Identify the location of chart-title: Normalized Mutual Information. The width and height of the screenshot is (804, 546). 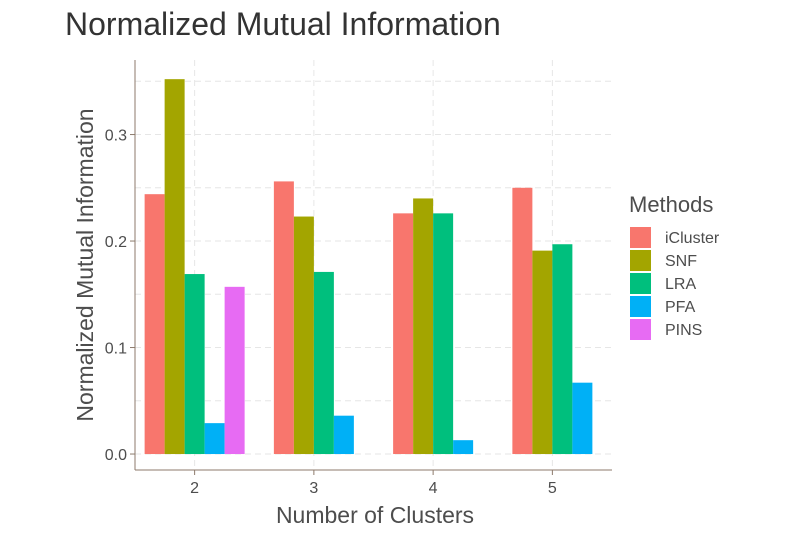
(283, 24).